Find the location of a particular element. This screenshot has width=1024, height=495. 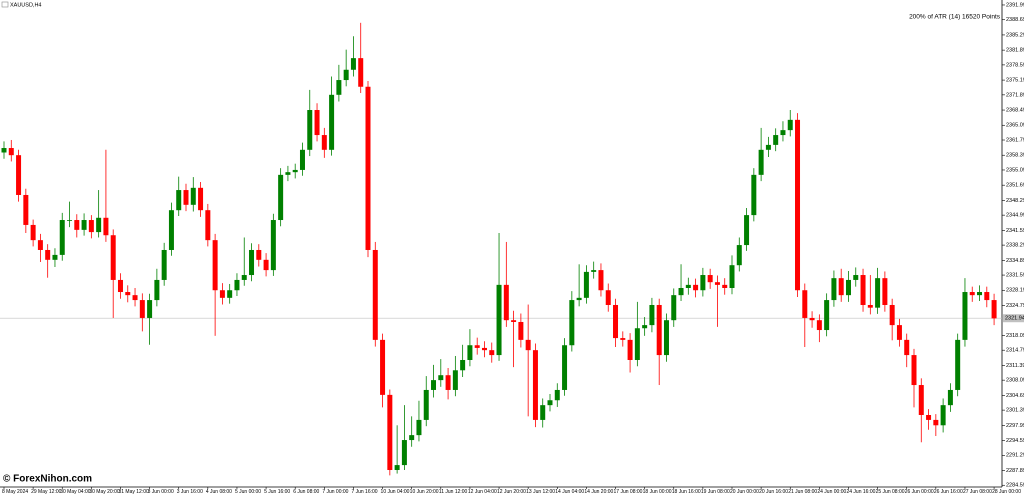

y-tick-label: 2391.990 is located at coordinates (1015, 5).